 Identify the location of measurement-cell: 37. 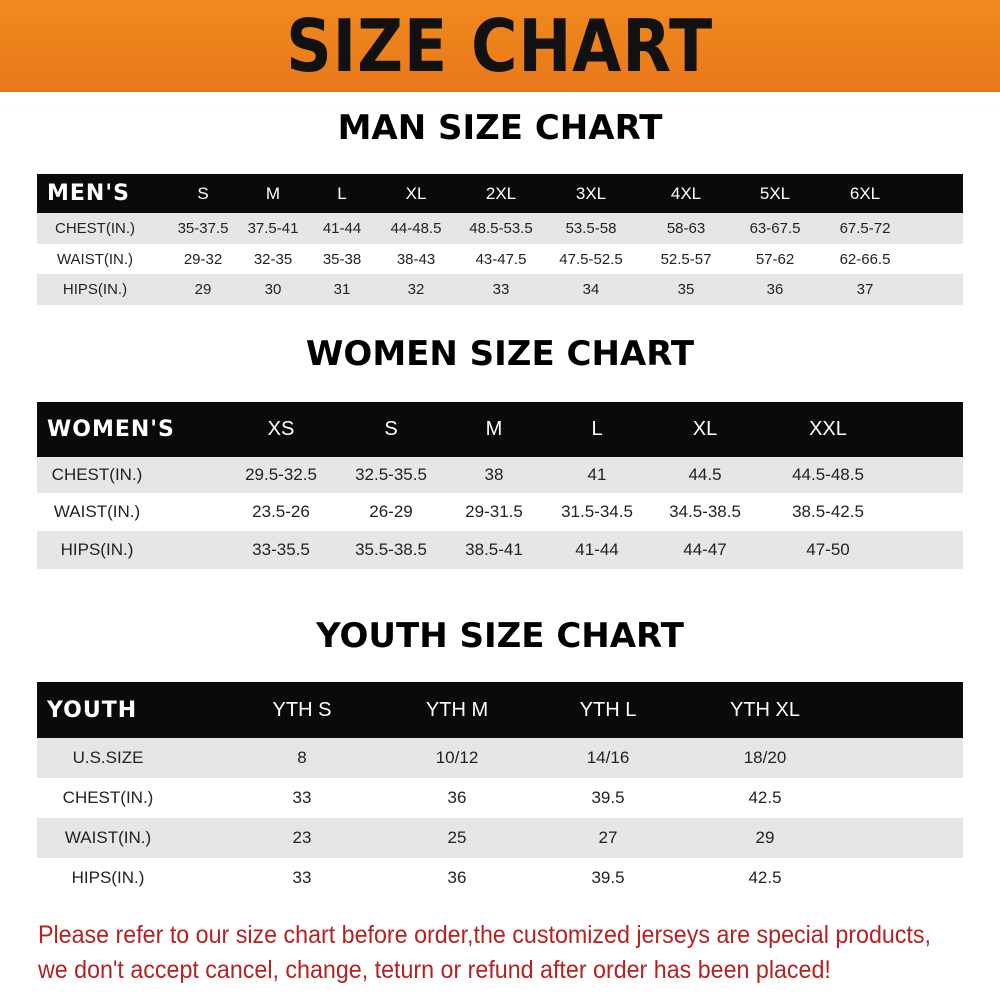
(865, 289).